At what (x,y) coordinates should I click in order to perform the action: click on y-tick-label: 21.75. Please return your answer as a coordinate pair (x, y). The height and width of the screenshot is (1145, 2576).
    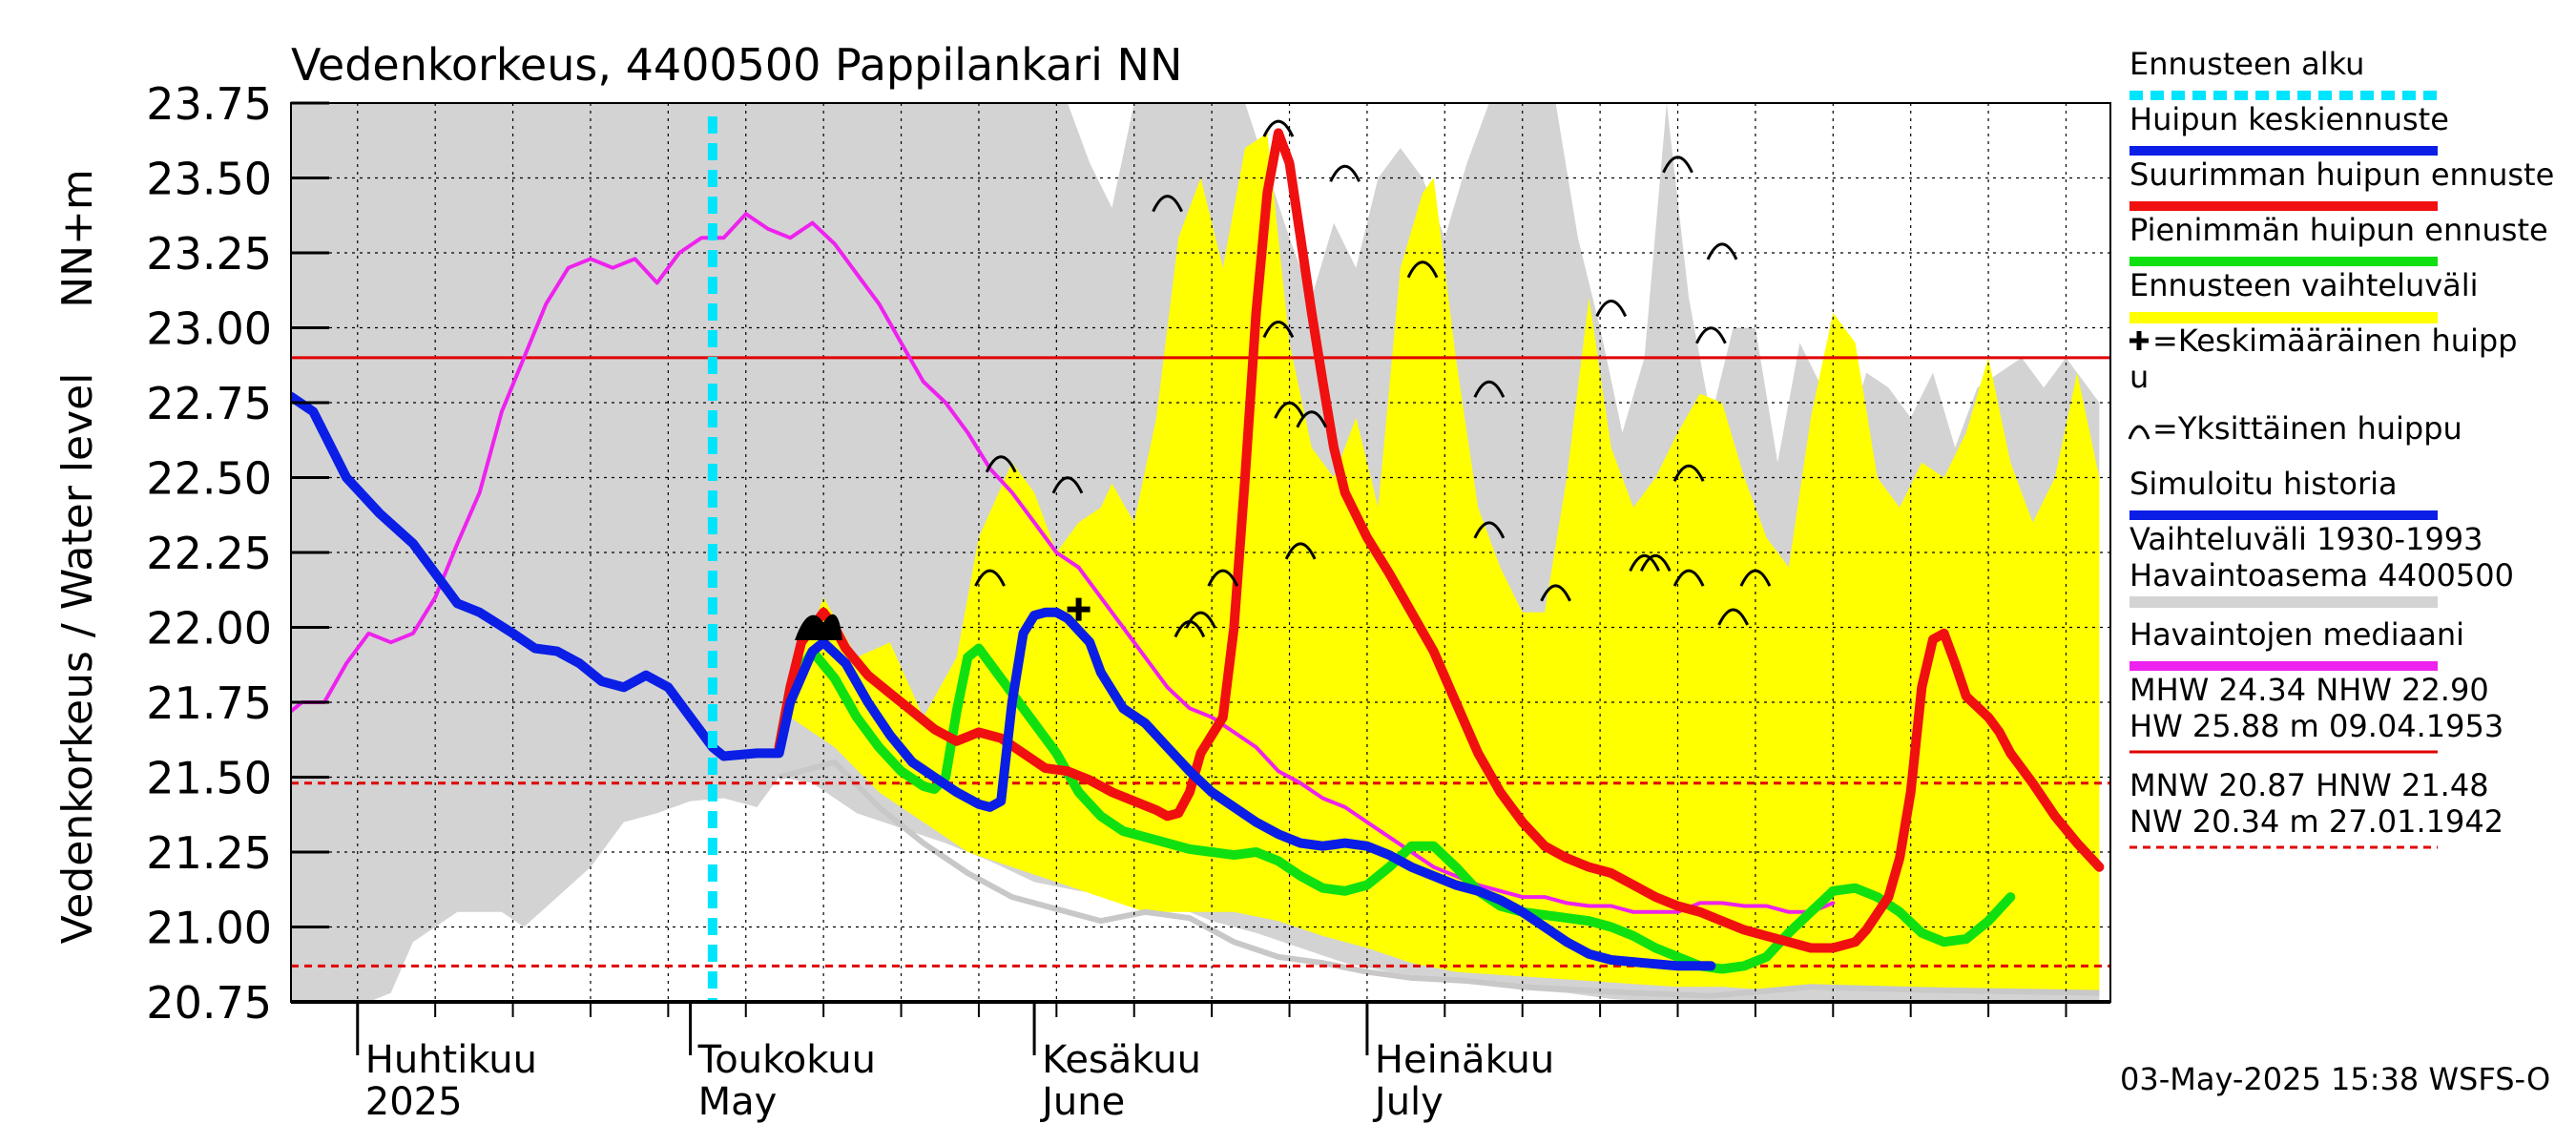
    Looking at the image, I should click on (209, 703).